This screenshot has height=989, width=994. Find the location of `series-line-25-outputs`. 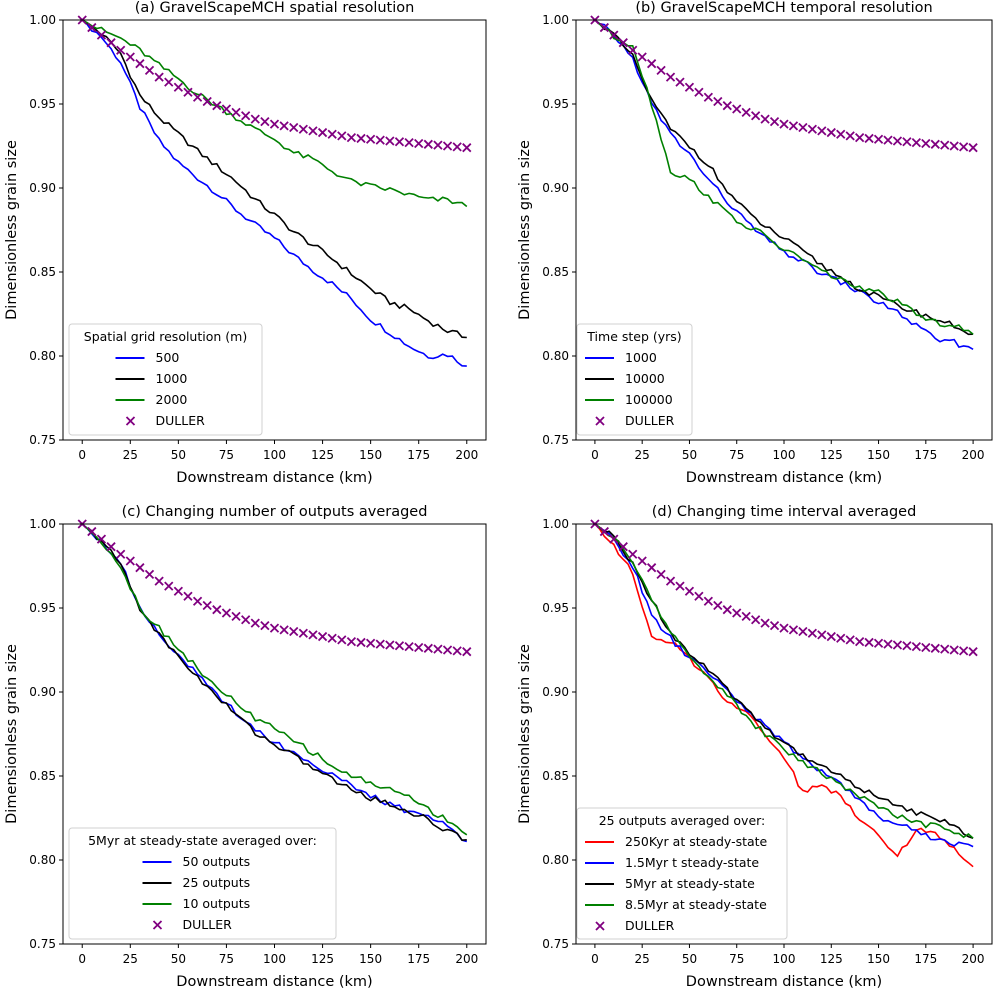

series-line-25-outputs is located at coordinates (274, 683).